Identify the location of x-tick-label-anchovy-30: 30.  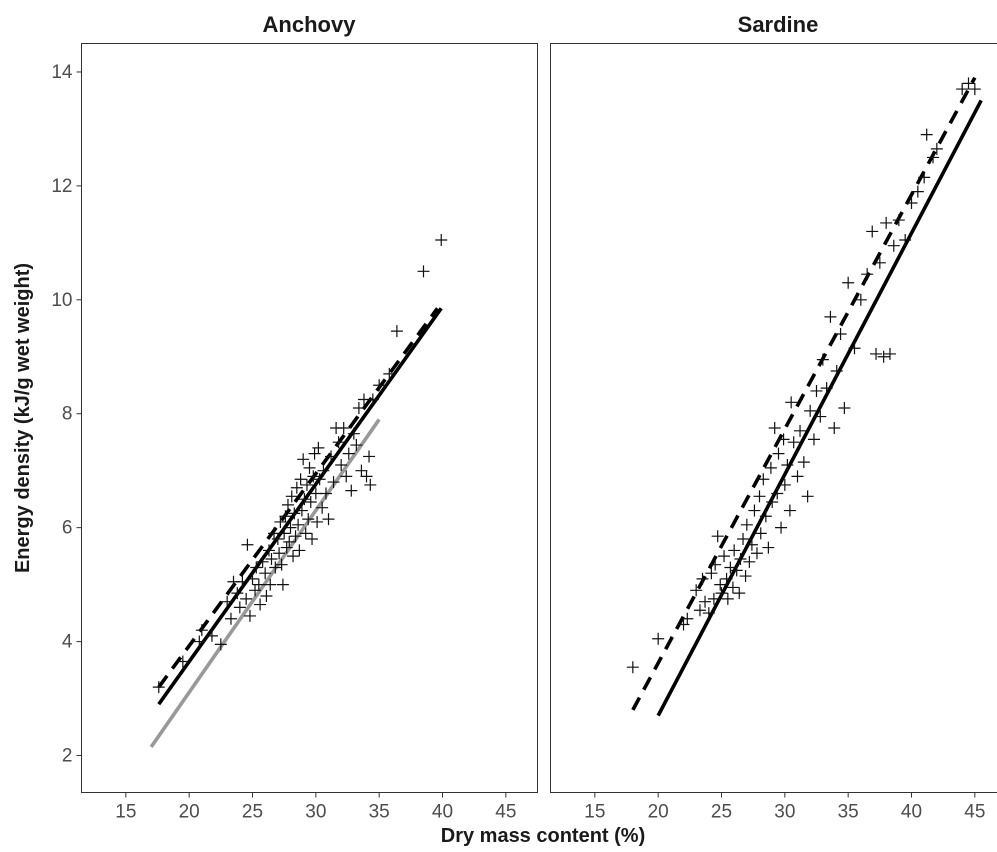
(315, 812).